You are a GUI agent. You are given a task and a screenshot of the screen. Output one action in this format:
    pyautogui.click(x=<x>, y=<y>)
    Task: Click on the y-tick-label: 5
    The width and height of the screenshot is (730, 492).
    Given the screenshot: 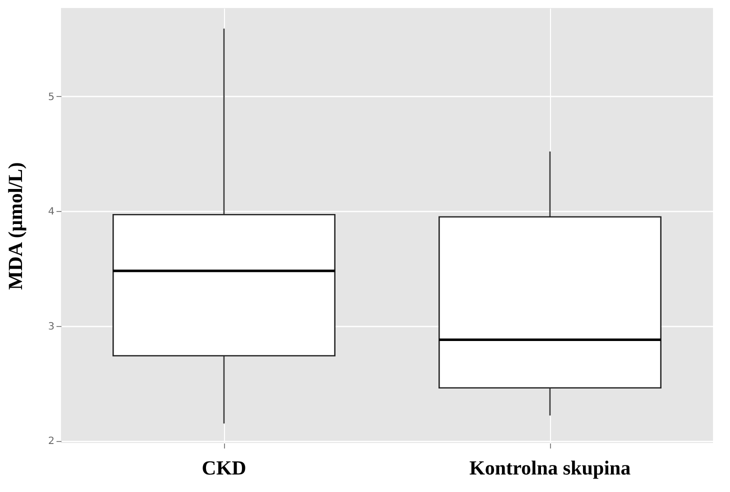 What is the action you would take?
    pyautogui.click(x=51, y=97)
    